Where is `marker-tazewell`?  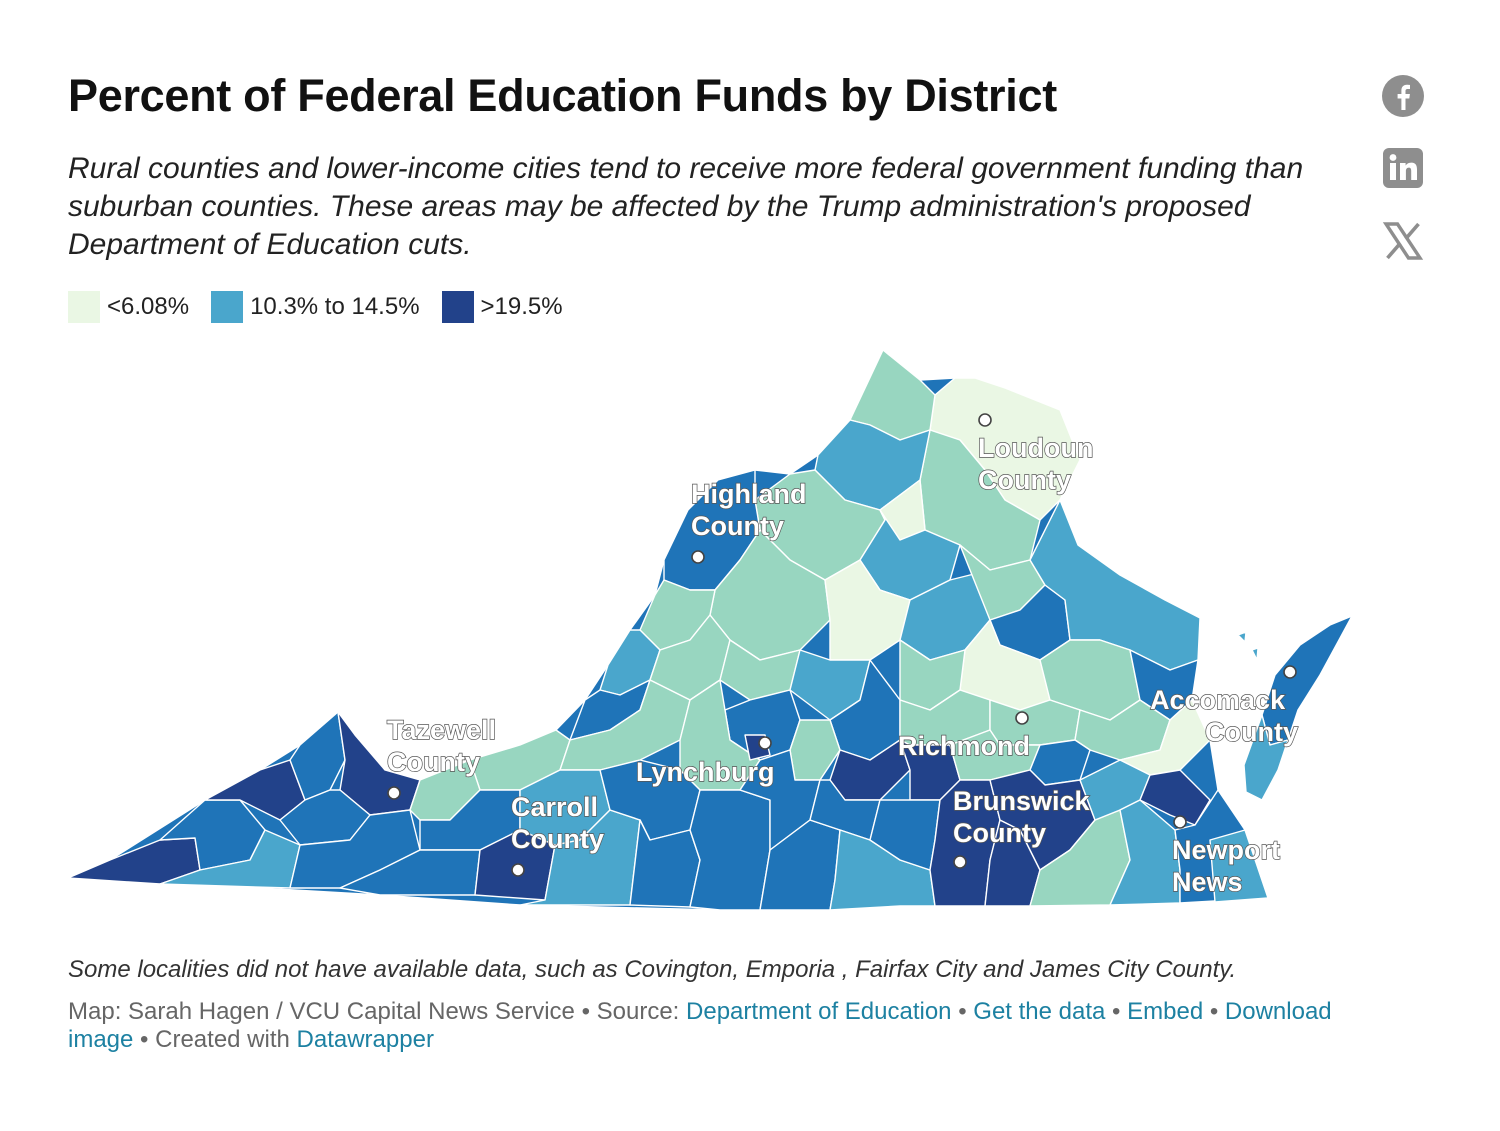 marker-tazewell is located at coordinates (394, 793).